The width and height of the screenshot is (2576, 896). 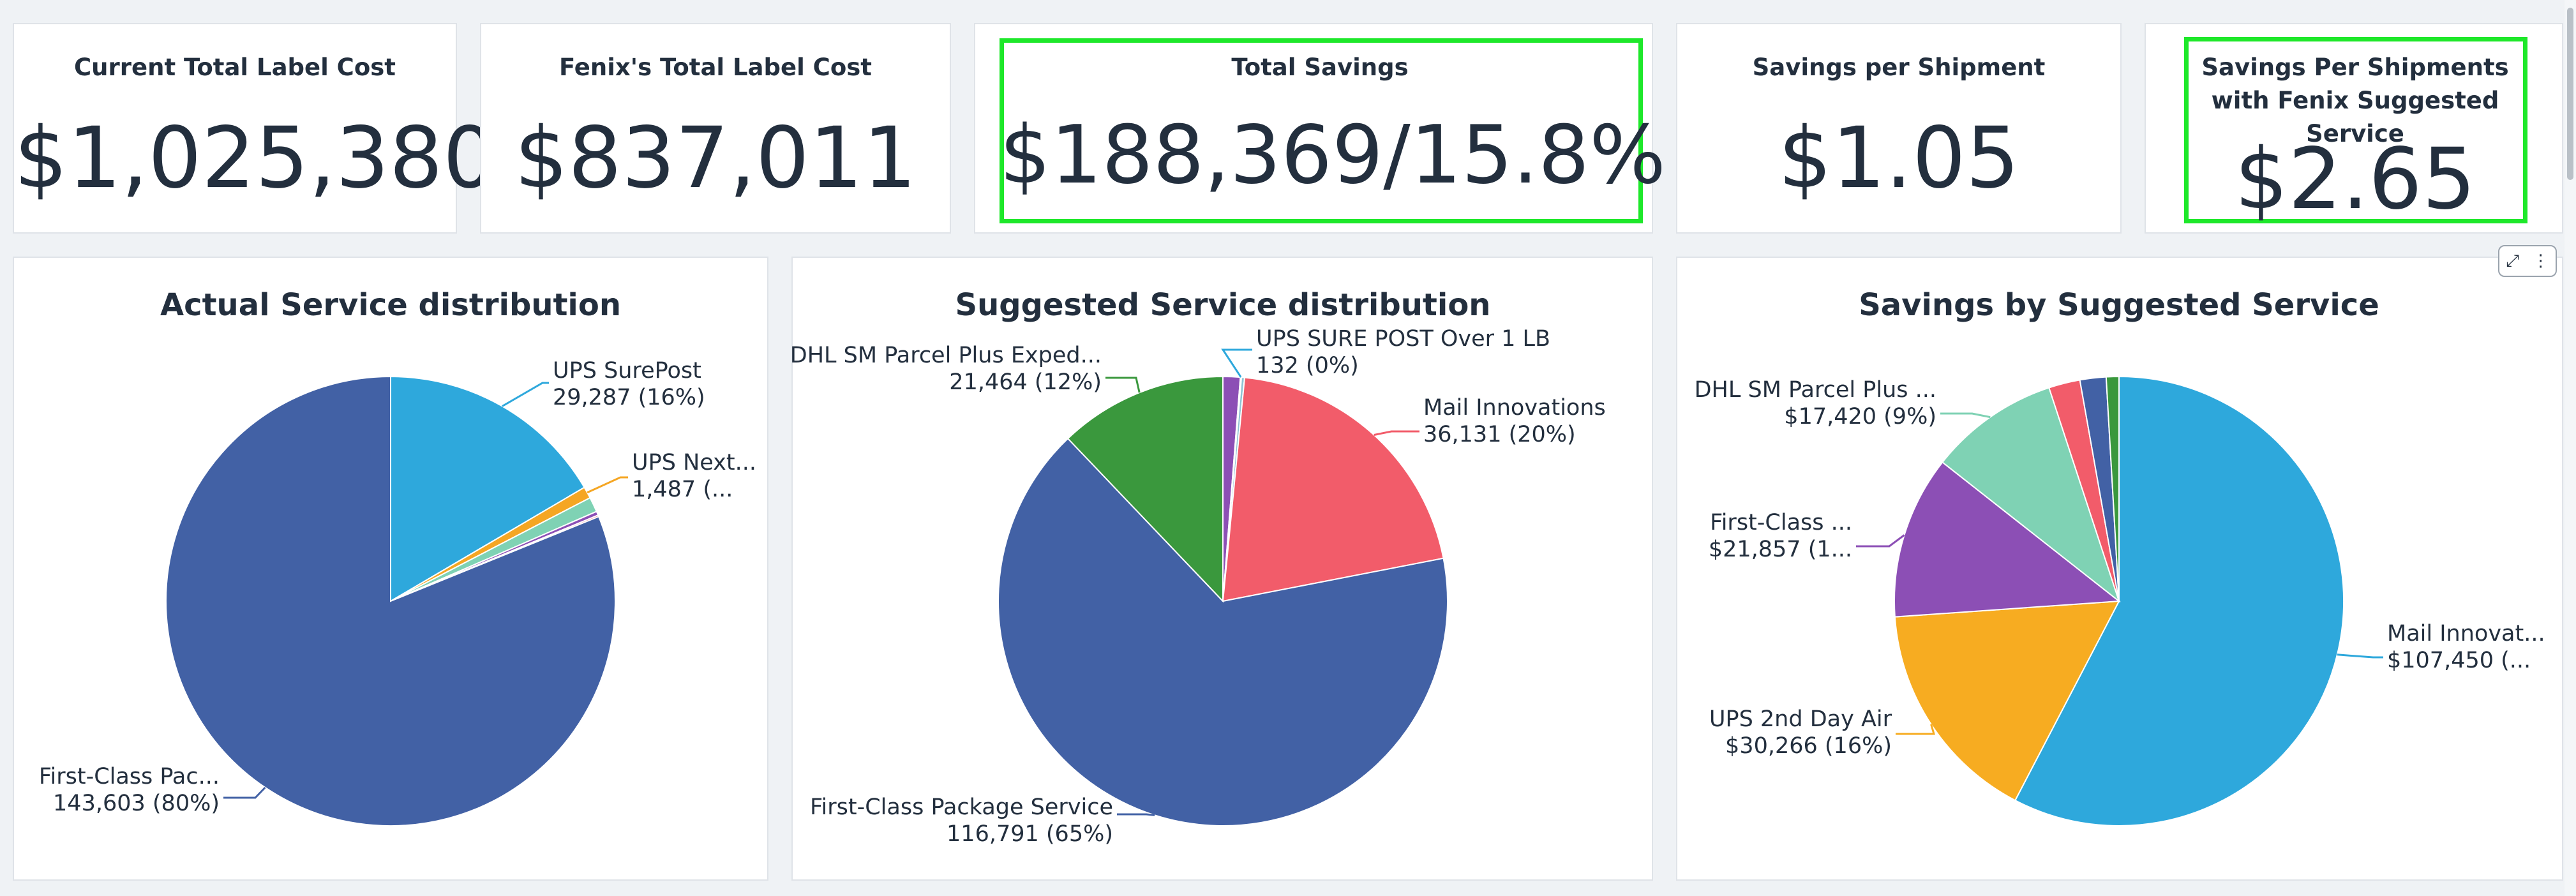 What do you see at coordinates (2355, 117) in the screenshot?
I see `kpi-title: with Fenix Suggested Service` at bounding box center [2355, 117].